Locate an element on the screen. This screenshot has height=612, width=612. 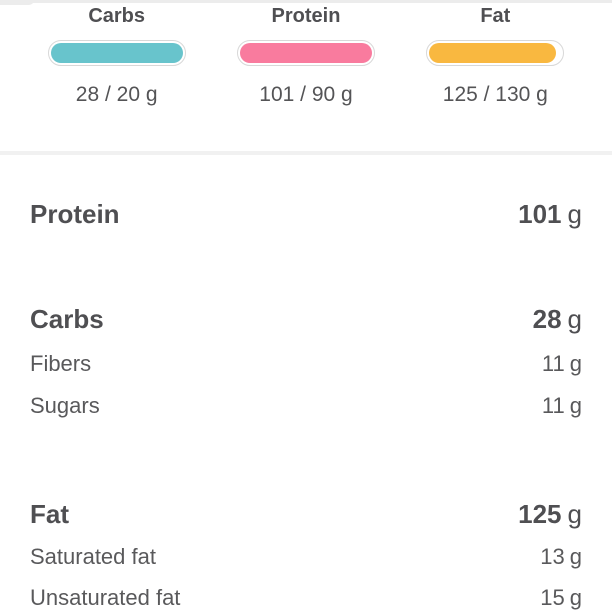
nutrient-name: Carbs is located at coordinates (67, 319).